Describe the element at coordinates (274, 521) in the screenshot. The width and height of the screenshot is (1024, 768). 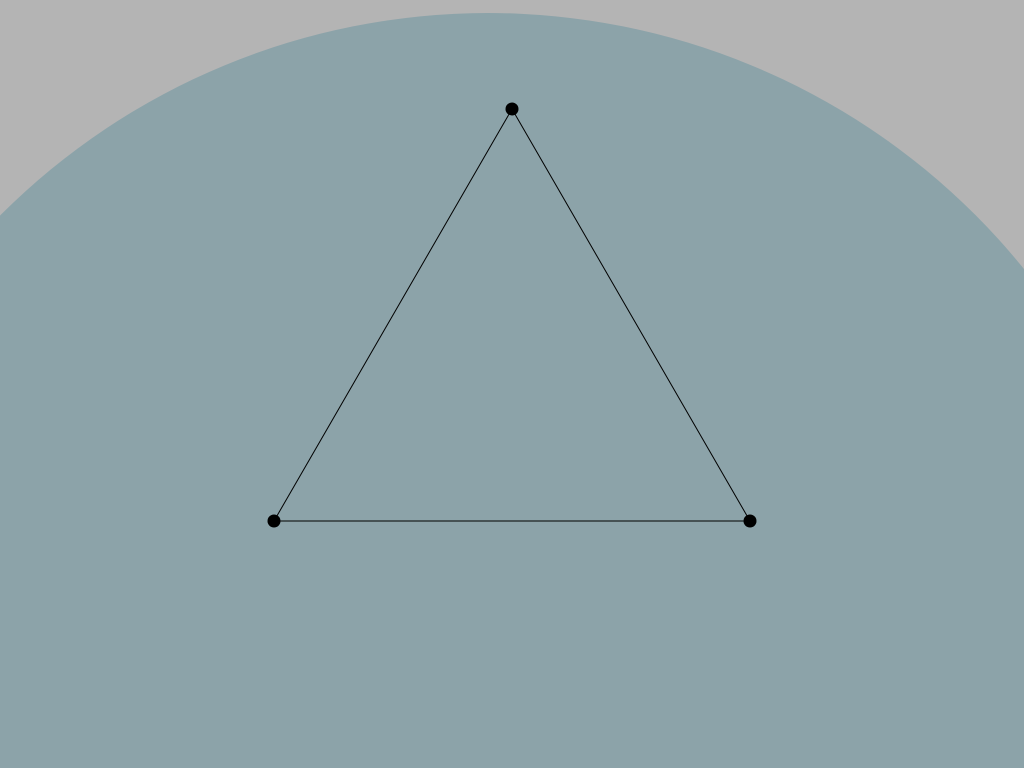
I see `vertex-bottom-left` at that location.